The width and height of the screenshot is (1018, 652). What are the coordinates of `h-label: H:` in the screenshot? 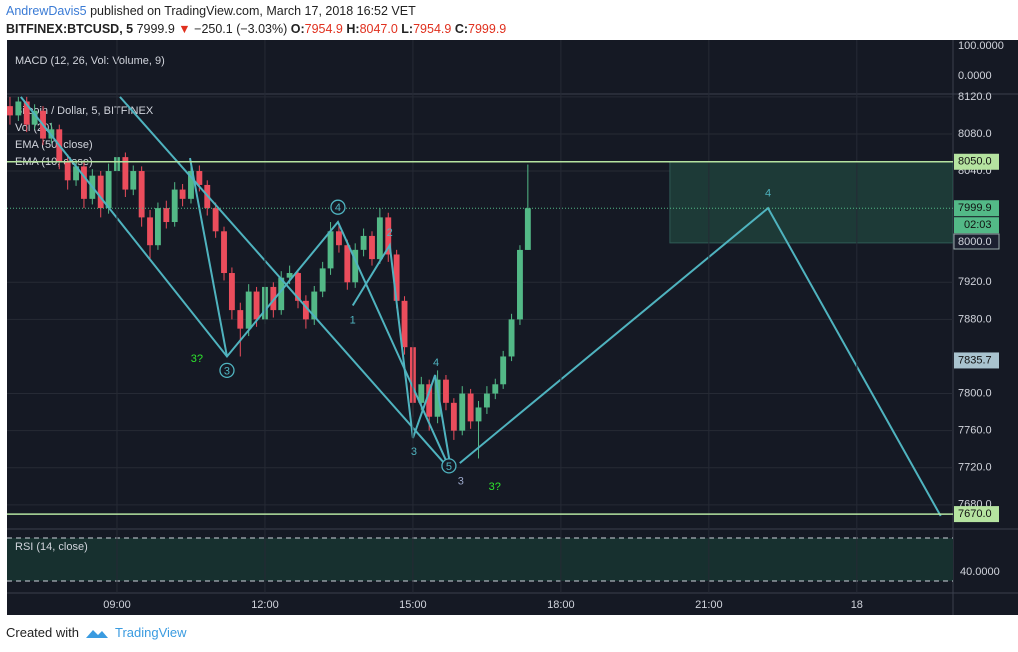 It's located at (353, 29).